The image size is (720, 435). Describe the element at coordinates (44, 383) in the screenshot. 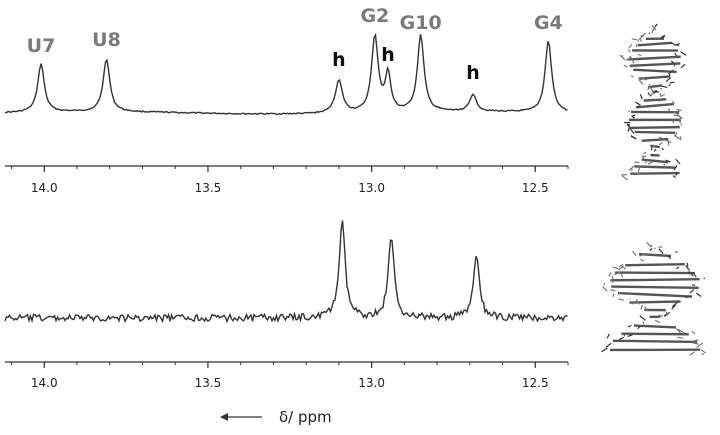

I see `x-tick-label: 14.0` at that location.